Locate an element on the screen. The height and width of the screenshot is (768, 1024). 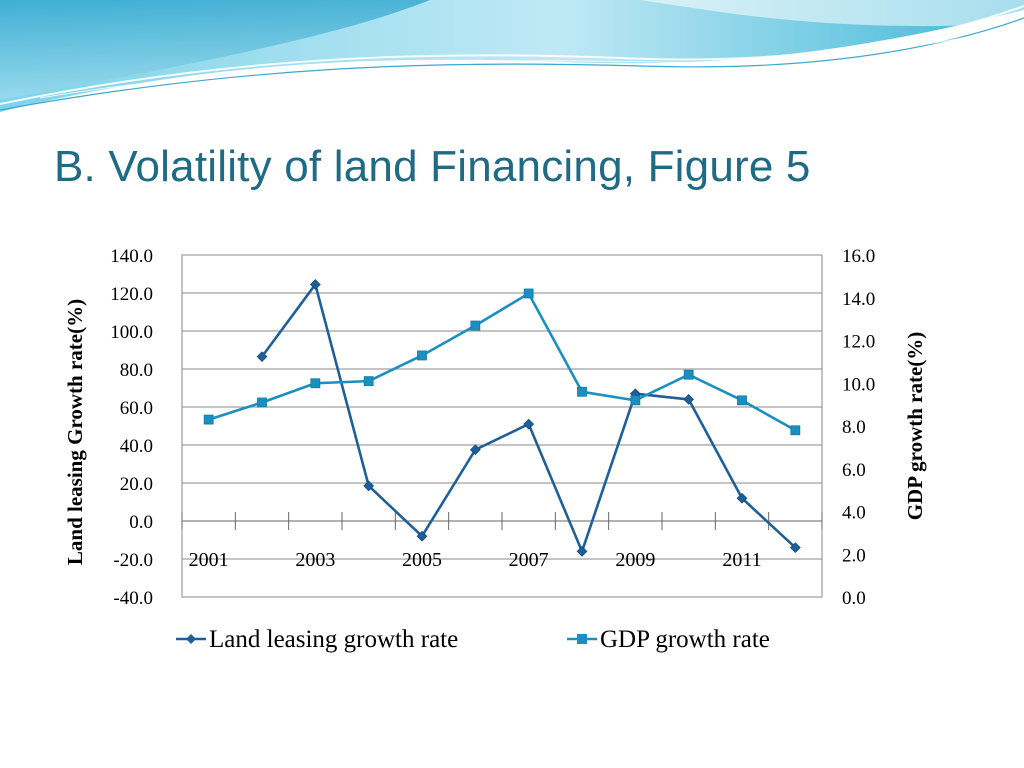
left-y-tick-label: 100.0 is located at coordinates (131, 332).